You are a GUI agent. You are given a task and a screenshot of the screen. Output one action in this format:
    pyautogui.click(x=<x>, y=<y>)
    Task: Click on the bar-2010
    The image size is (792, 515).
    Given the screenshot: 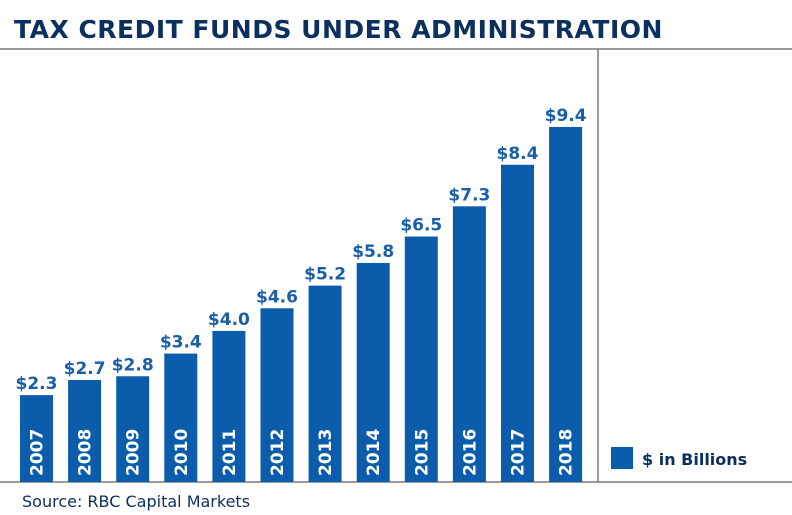 What is the action you would take?
    pyautogui.click(x=181, y=417)
    